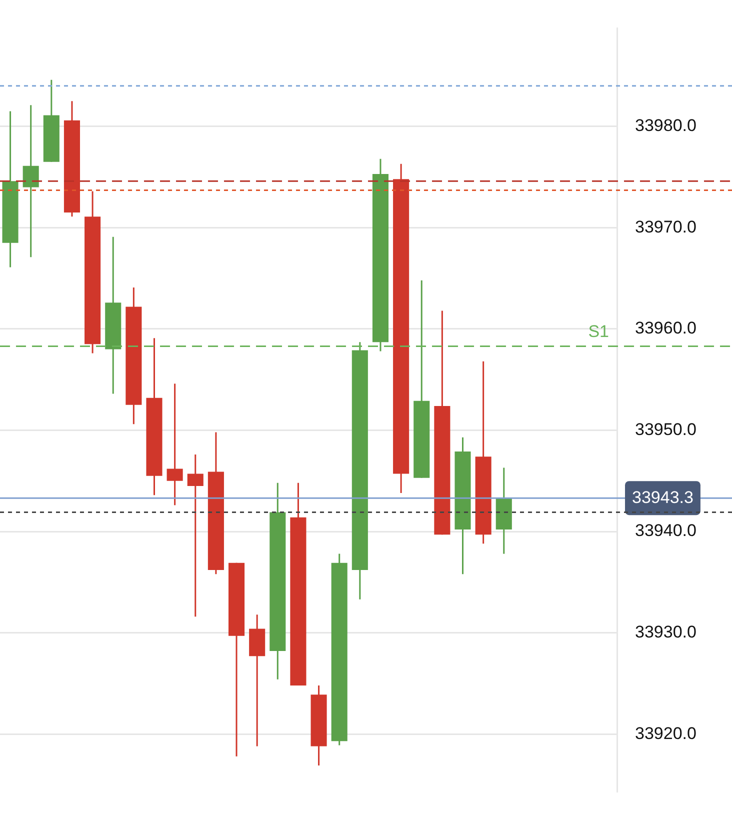 This screenshot has width=732, height=820. I want to click on y-tick-label: 33950.0, so click(665, 429).